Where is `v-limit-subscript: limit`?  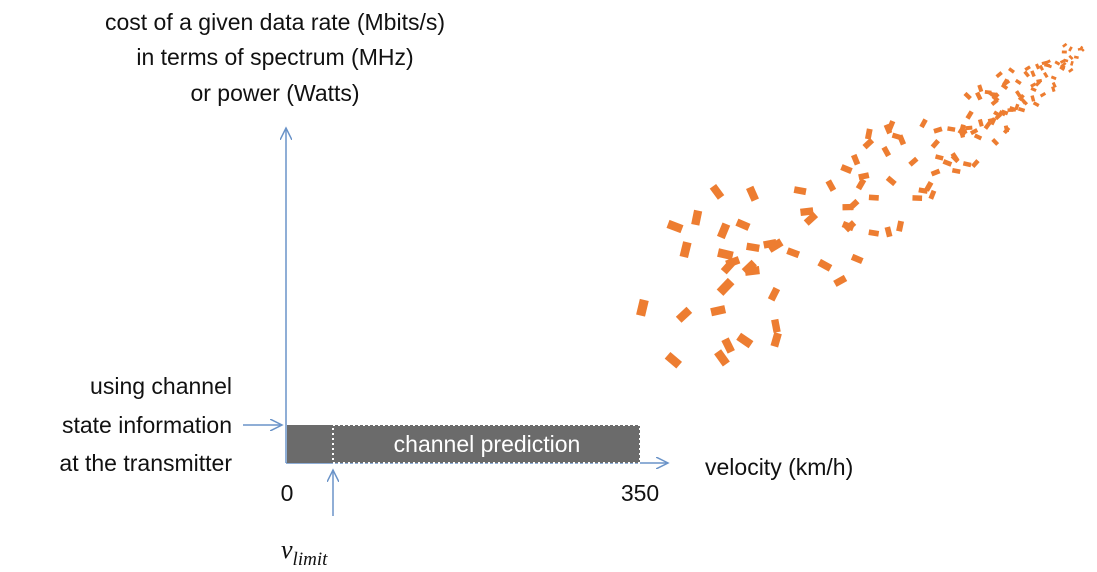
v-limit-subscript: limit is located at coordinates (311, 559).